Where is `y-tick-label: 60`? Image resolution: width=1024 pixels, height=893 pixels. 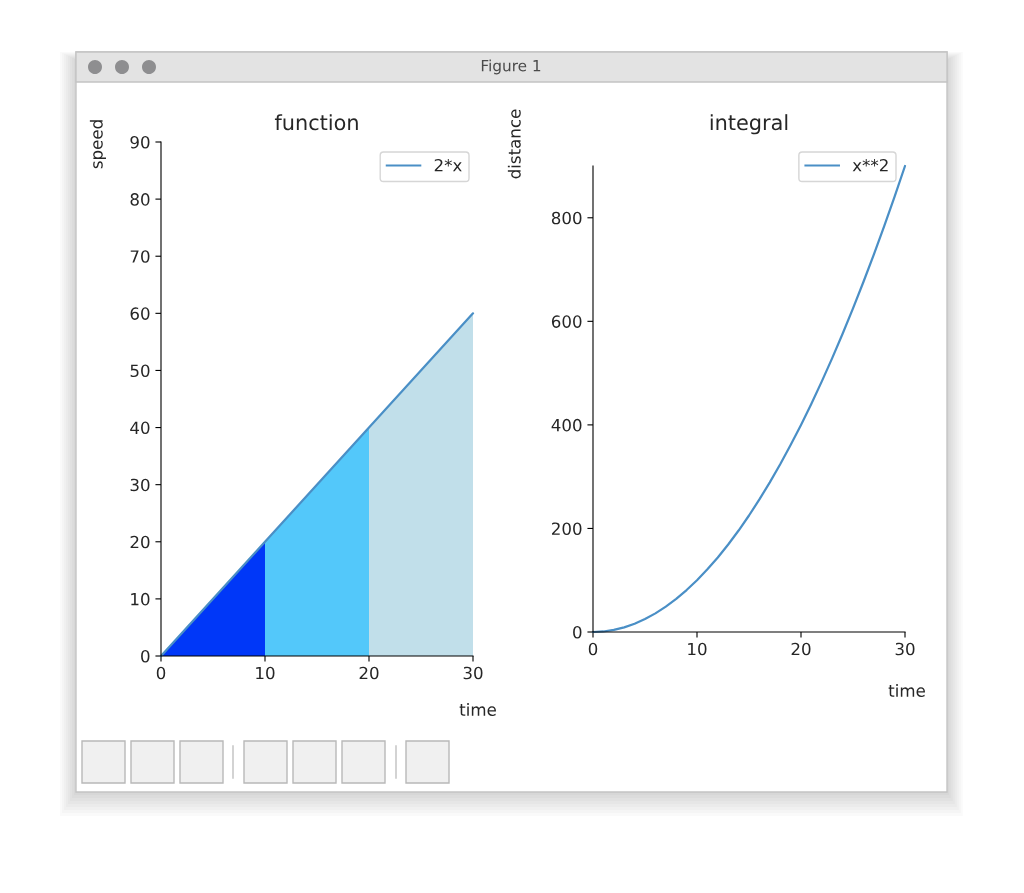
y-tick-label: 60 is located at coordinates (140, 313).